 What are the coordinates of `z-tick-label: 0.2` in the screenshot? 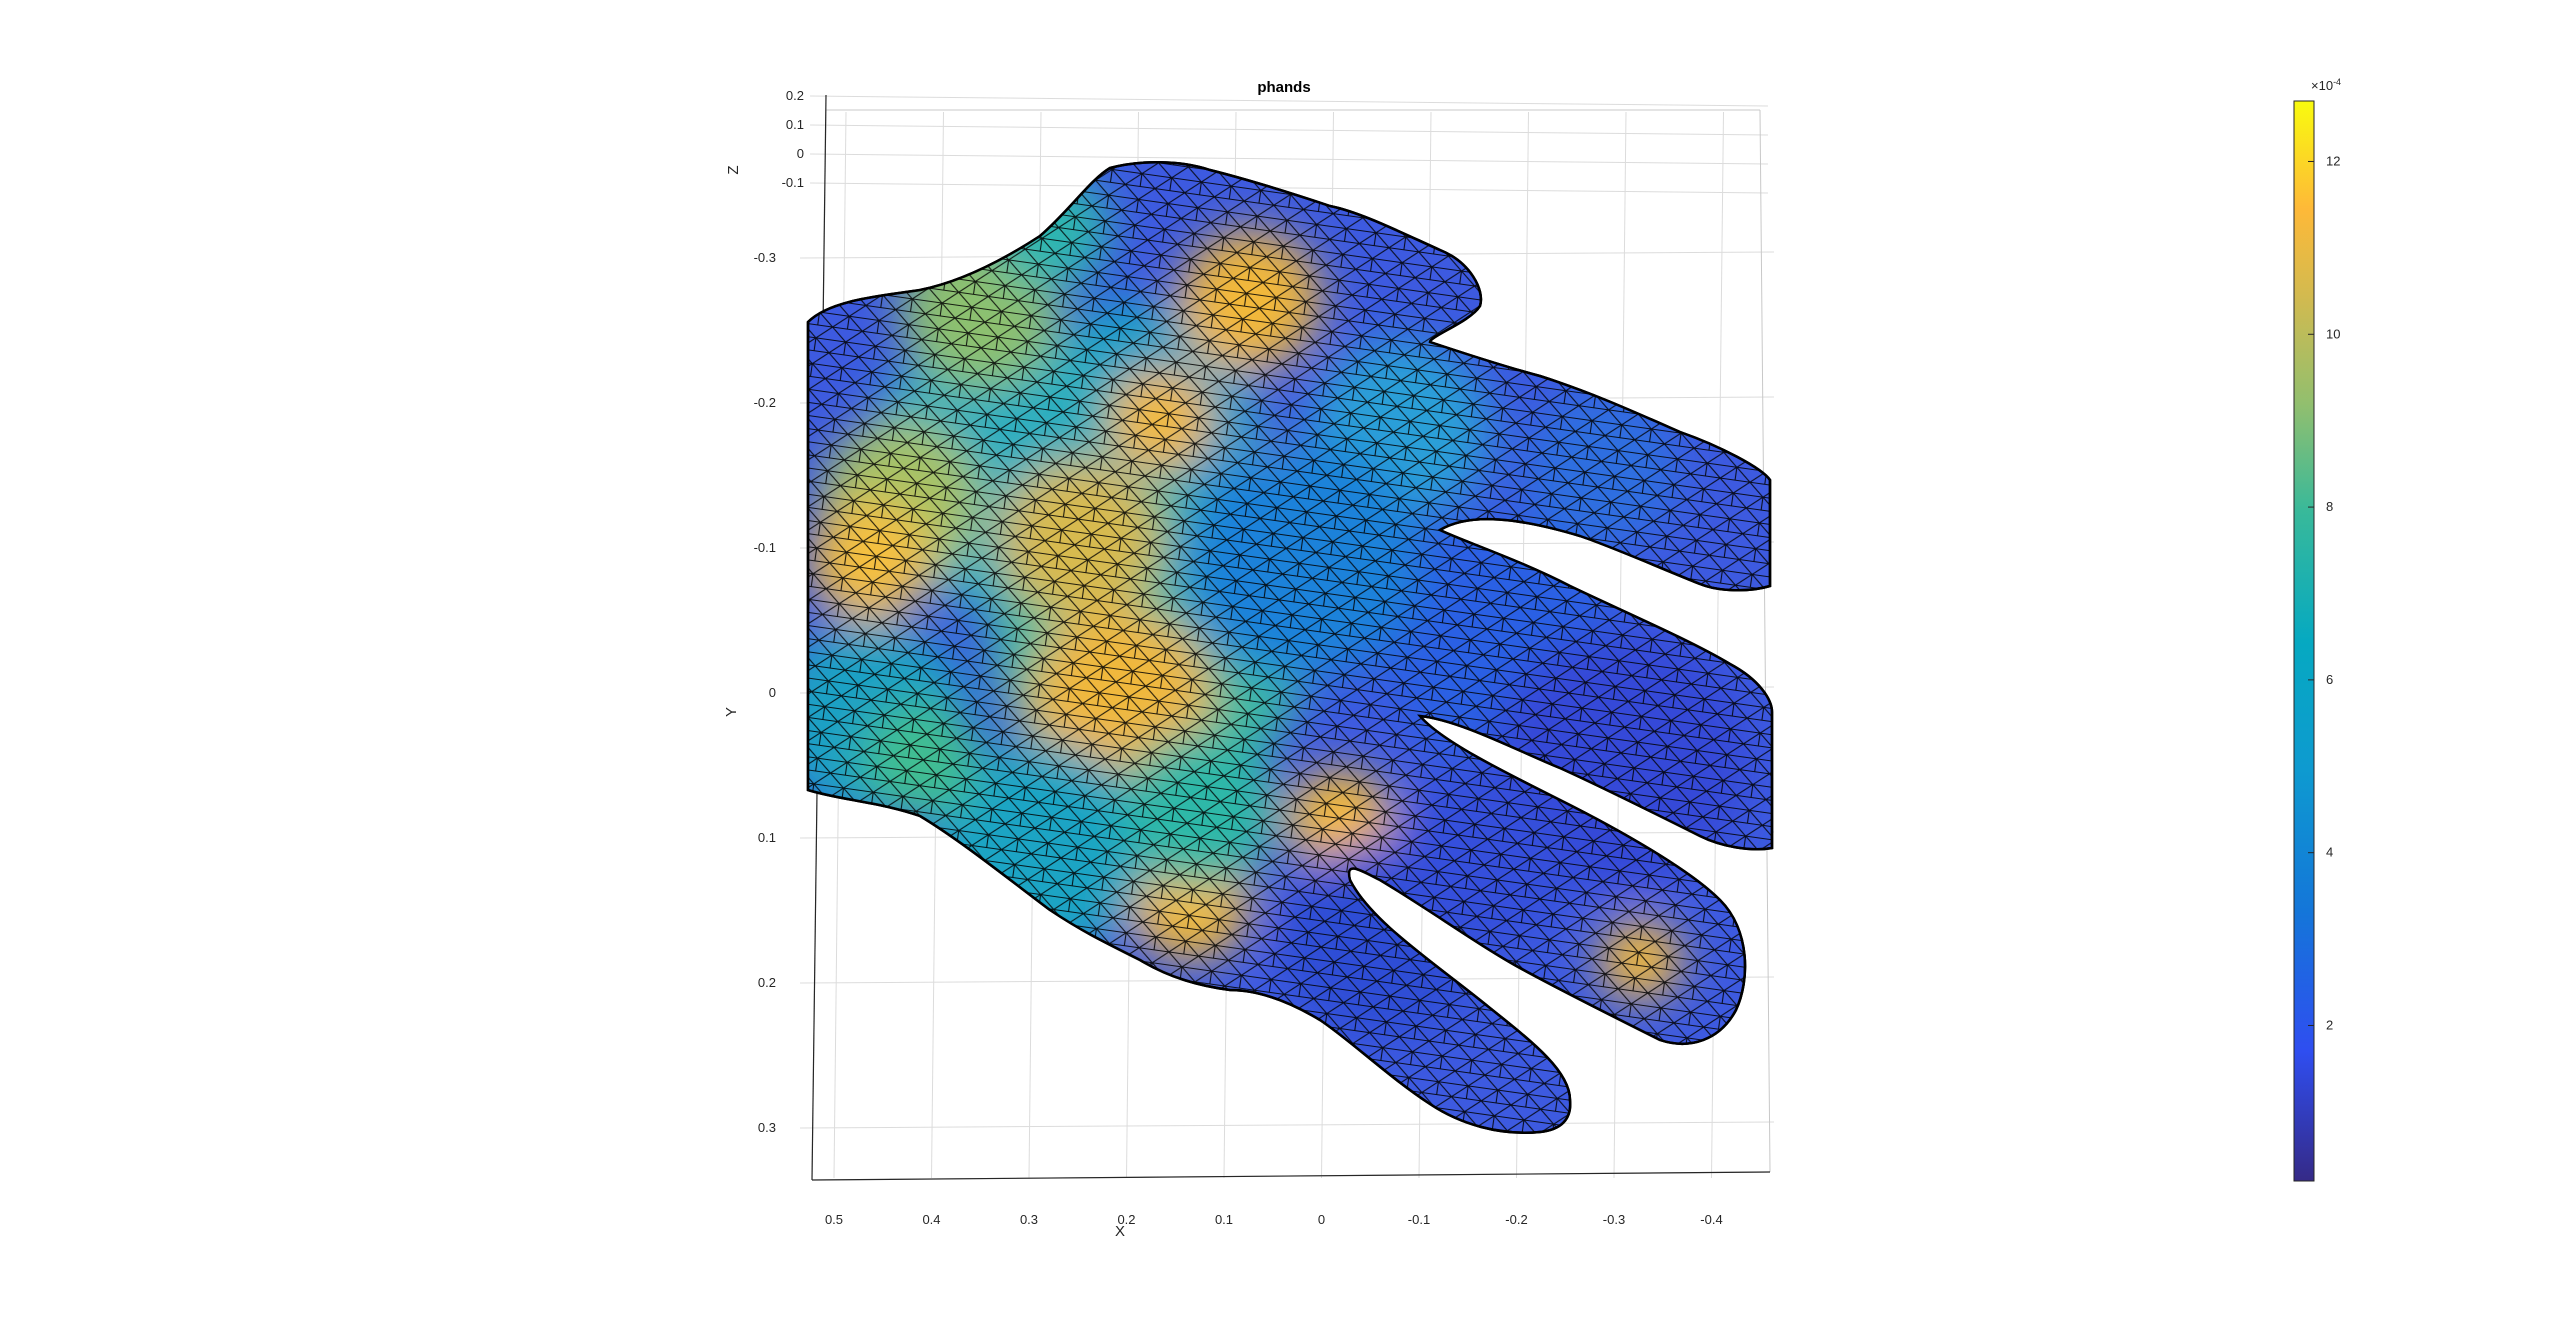 It's located at (795, 95).